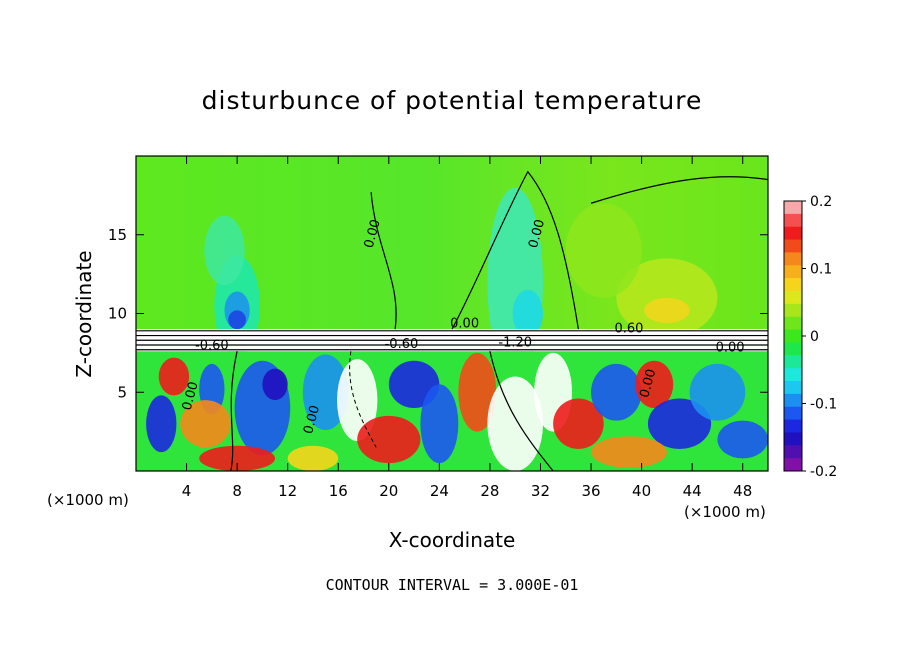 The image size is (904, 654). What do you see at coordinates (338, 491) in the screenshot?
I see `x-tick-label: 16` at bounding box center [338, 491].